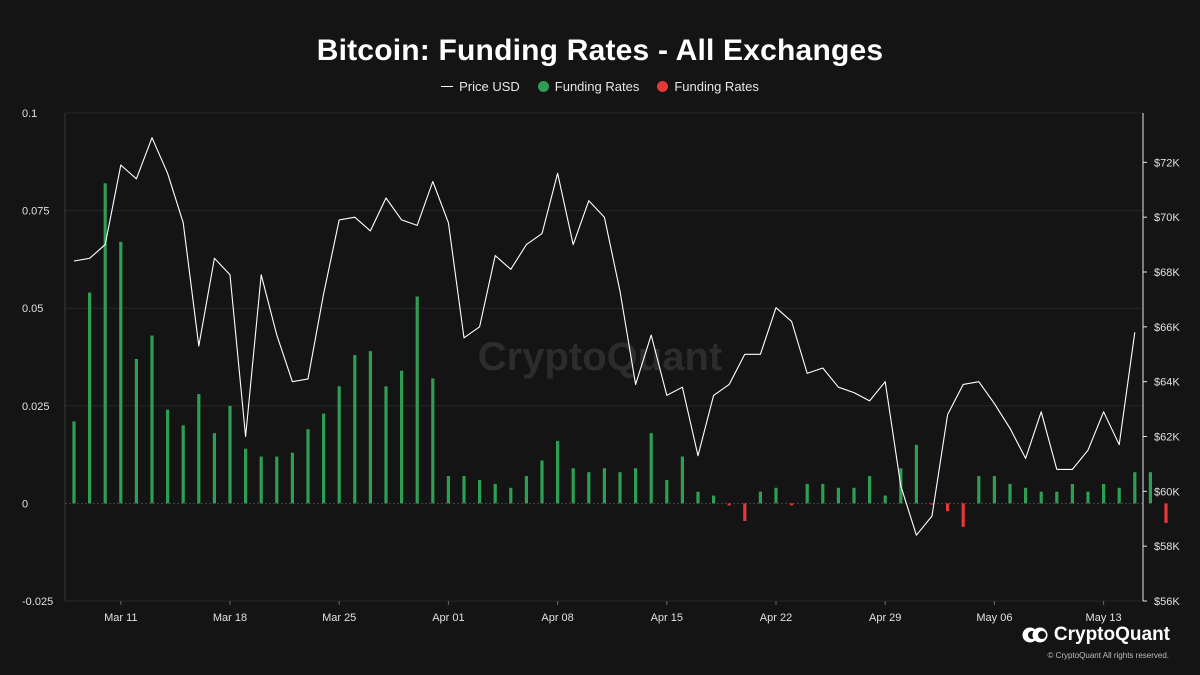 This screenshot has width=1200, height=675. Describe the element at coordinates (708, 86) in the screenshot. I see `legend-item-funding-negative: Funding Rates` at that location.